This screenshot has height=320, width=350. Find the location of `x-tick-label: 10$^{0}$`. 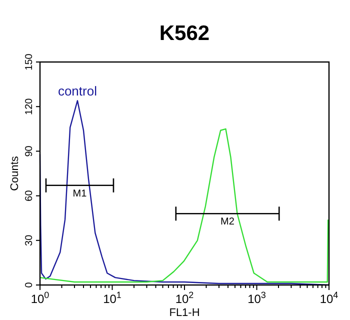

x-tick-label: 10$^{0}$ is located at coordinates (40, 298).